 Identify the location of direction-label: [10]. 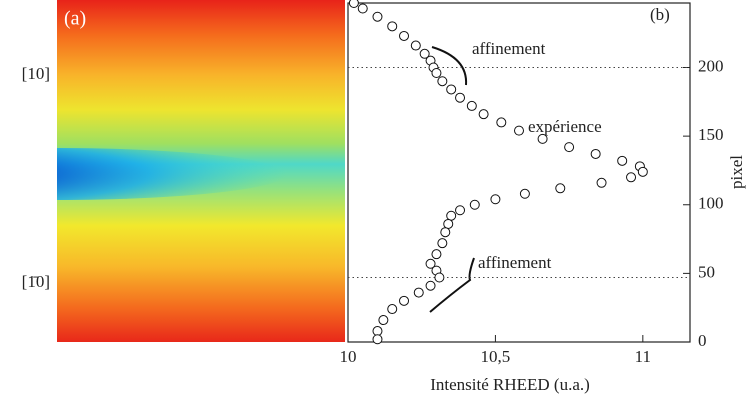
(36, 73).